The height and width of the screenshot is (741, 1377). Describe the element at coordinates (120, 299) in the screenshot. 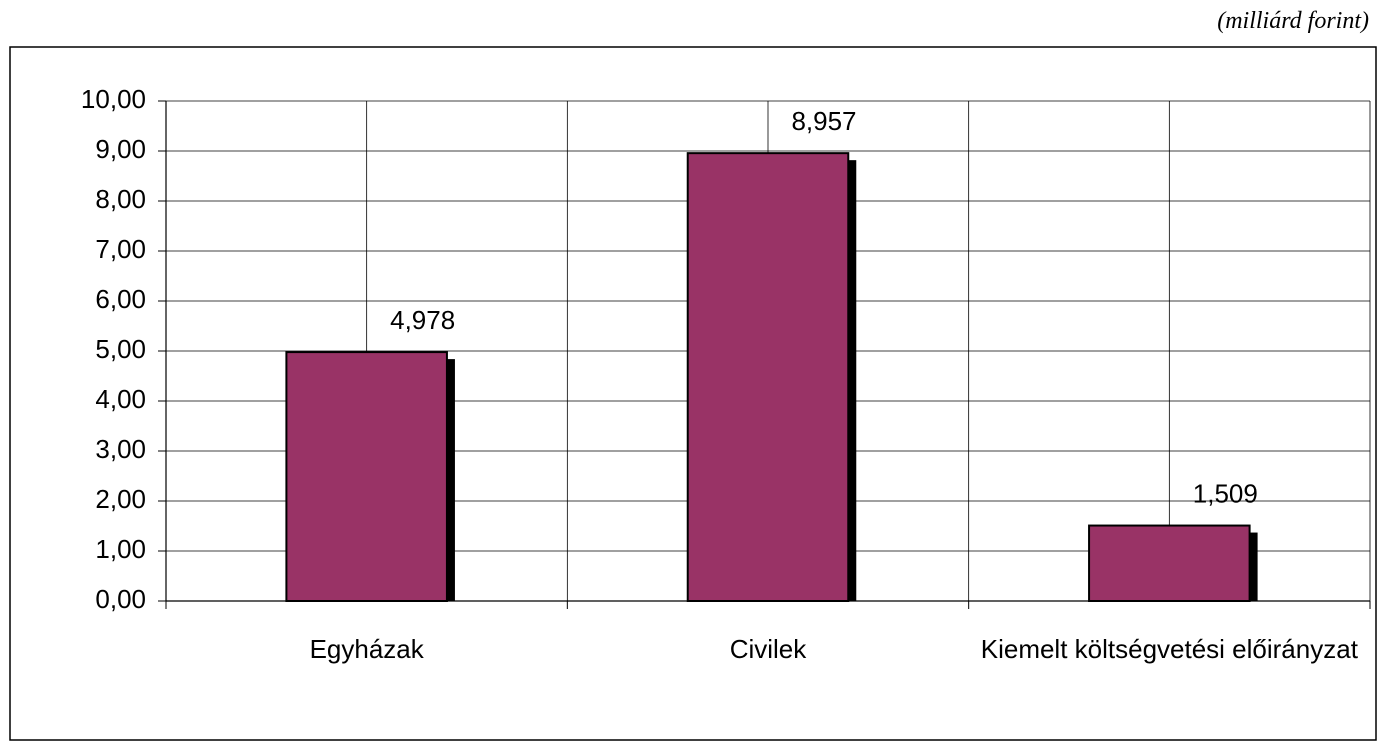

I see `y-tick-label: 6,00` at that location.